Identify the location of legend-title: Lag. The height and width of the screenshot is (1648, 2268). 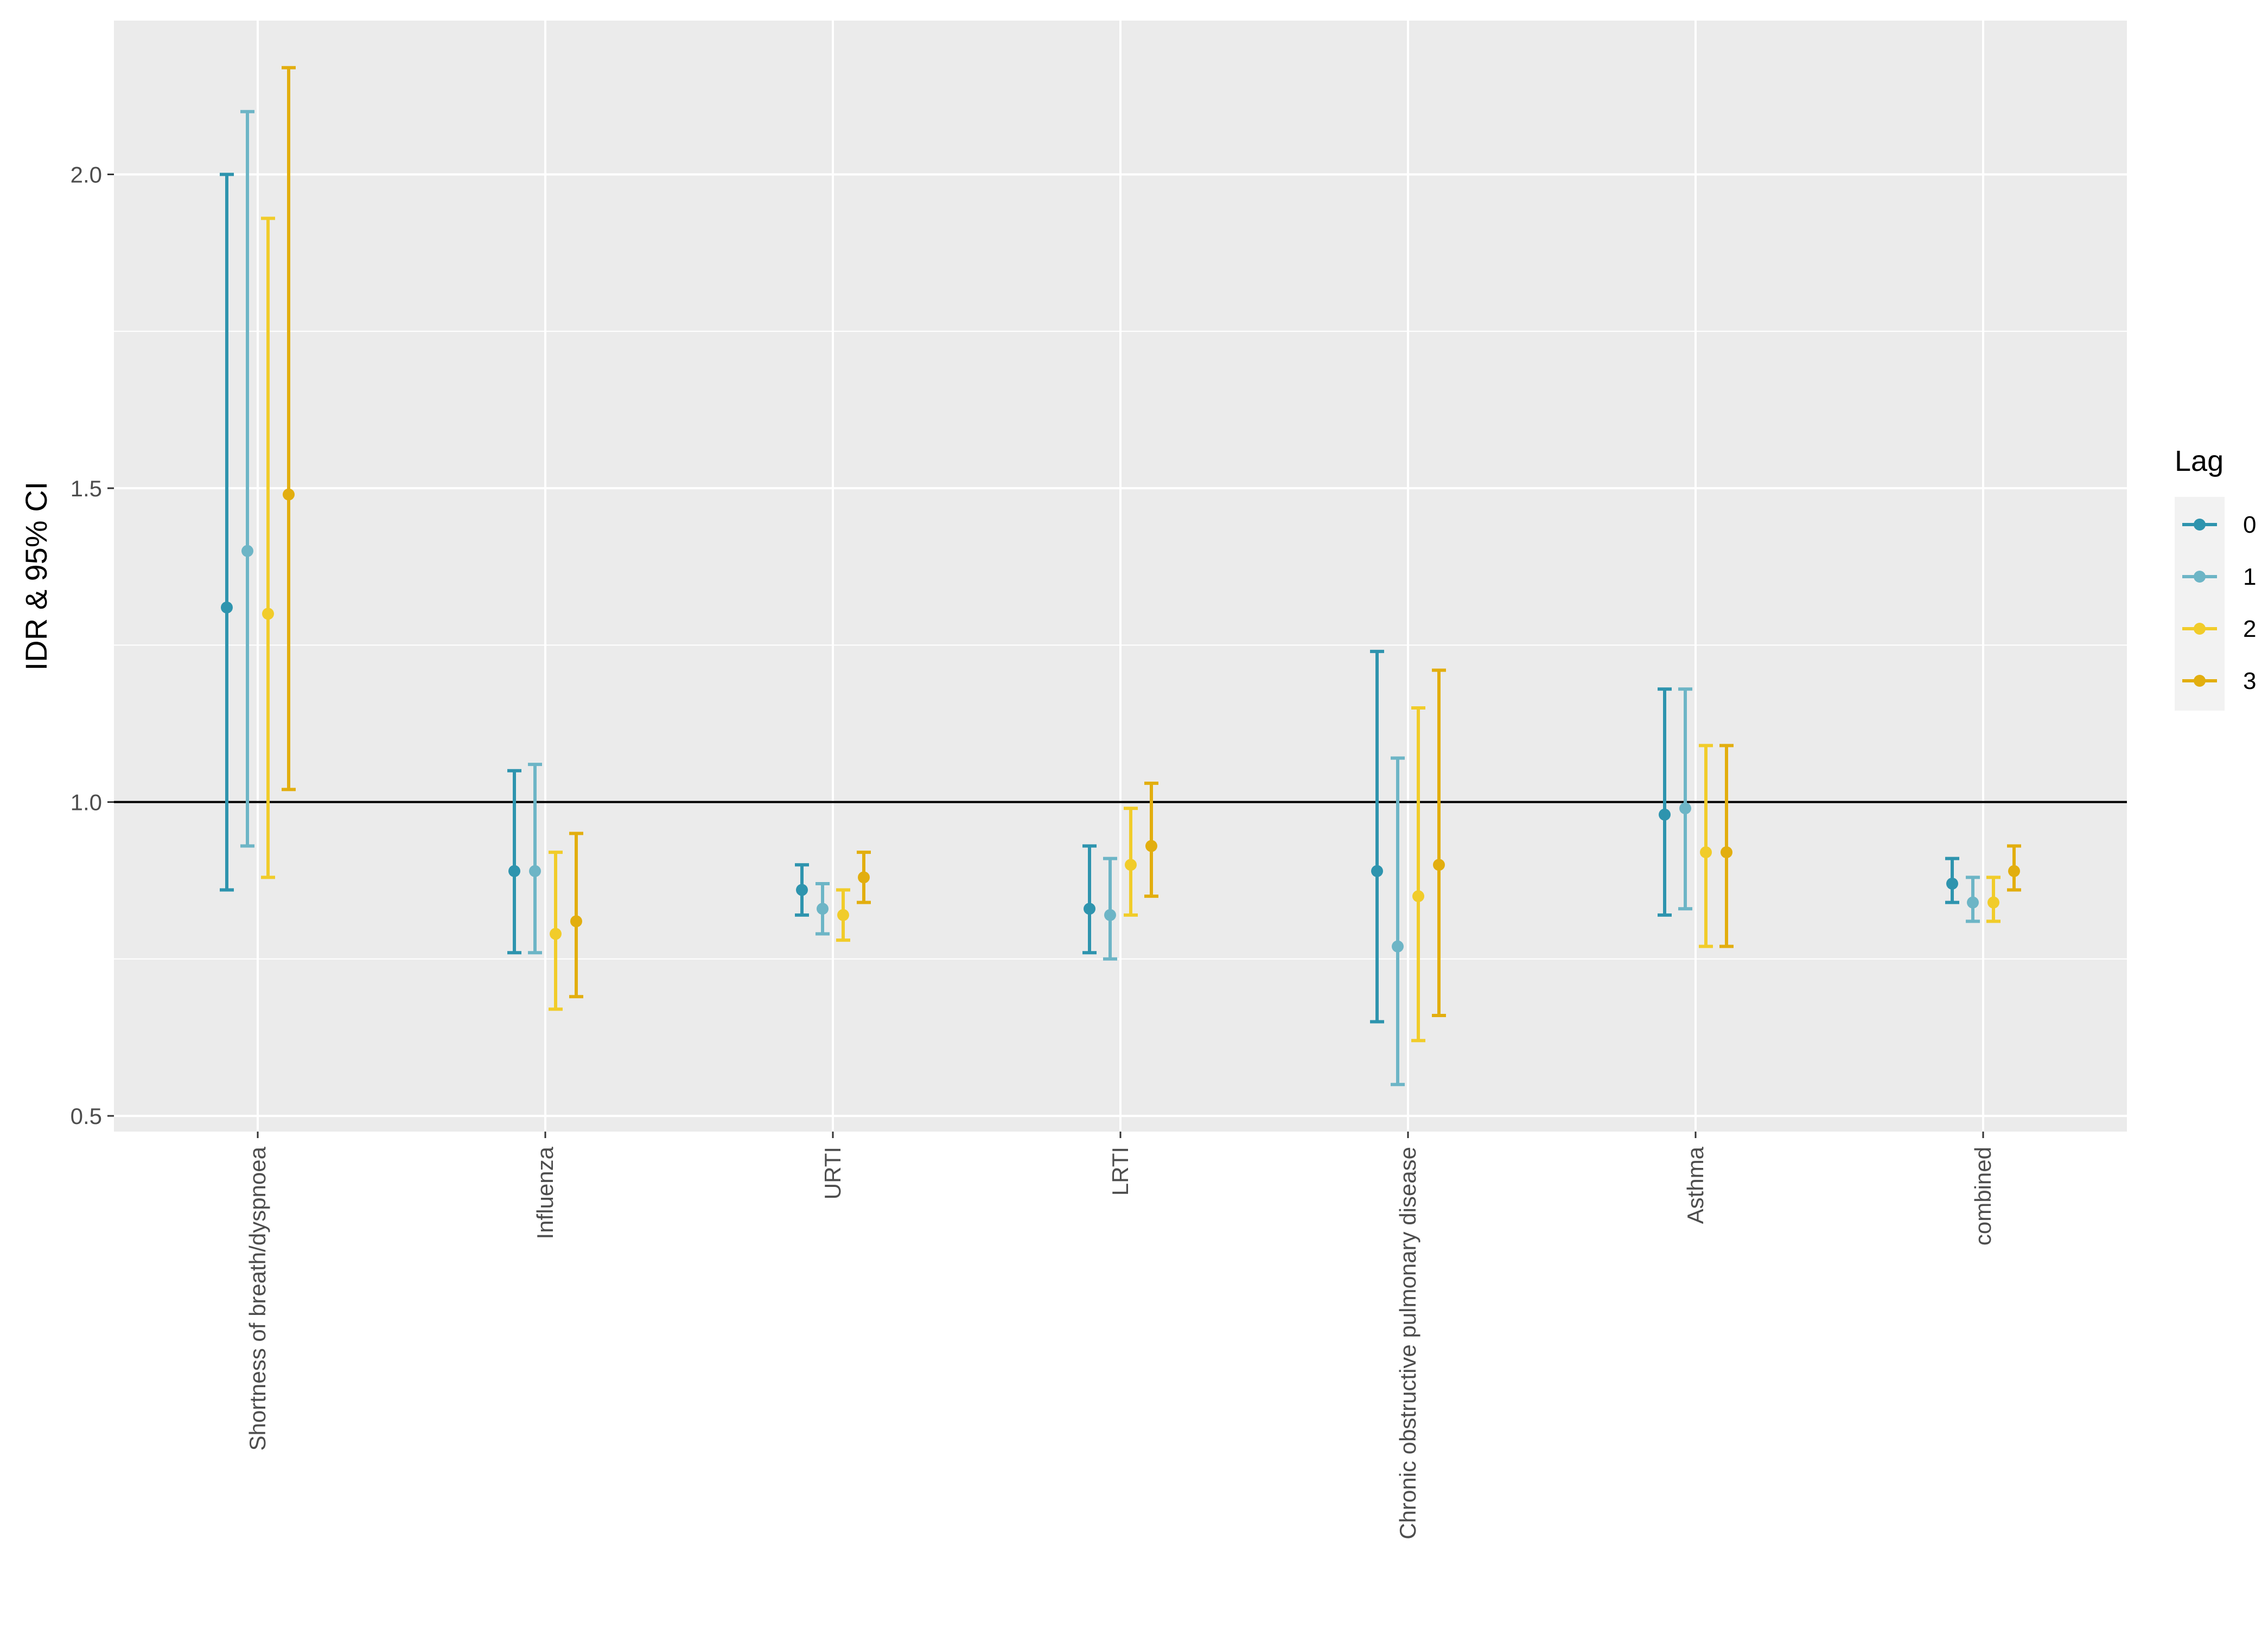
(2199, 461).